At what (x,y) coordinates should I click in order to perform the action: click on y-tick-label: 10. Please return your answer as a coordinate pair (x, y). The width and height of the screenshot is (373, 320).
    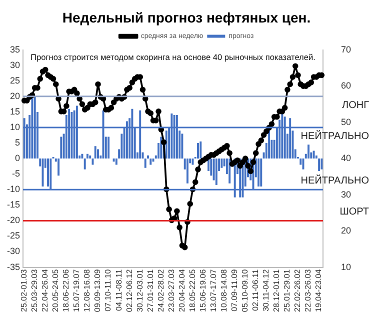
    Looking at the image, I should click on (15, 127).